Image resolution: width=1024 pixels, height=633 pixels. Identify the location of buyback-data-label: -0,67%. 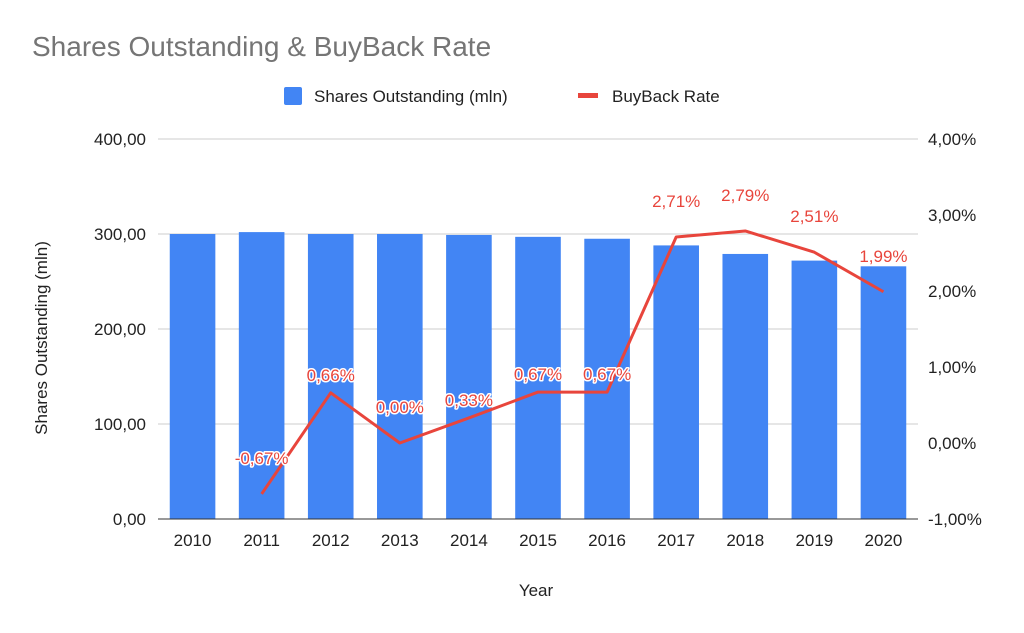
(262, 458).